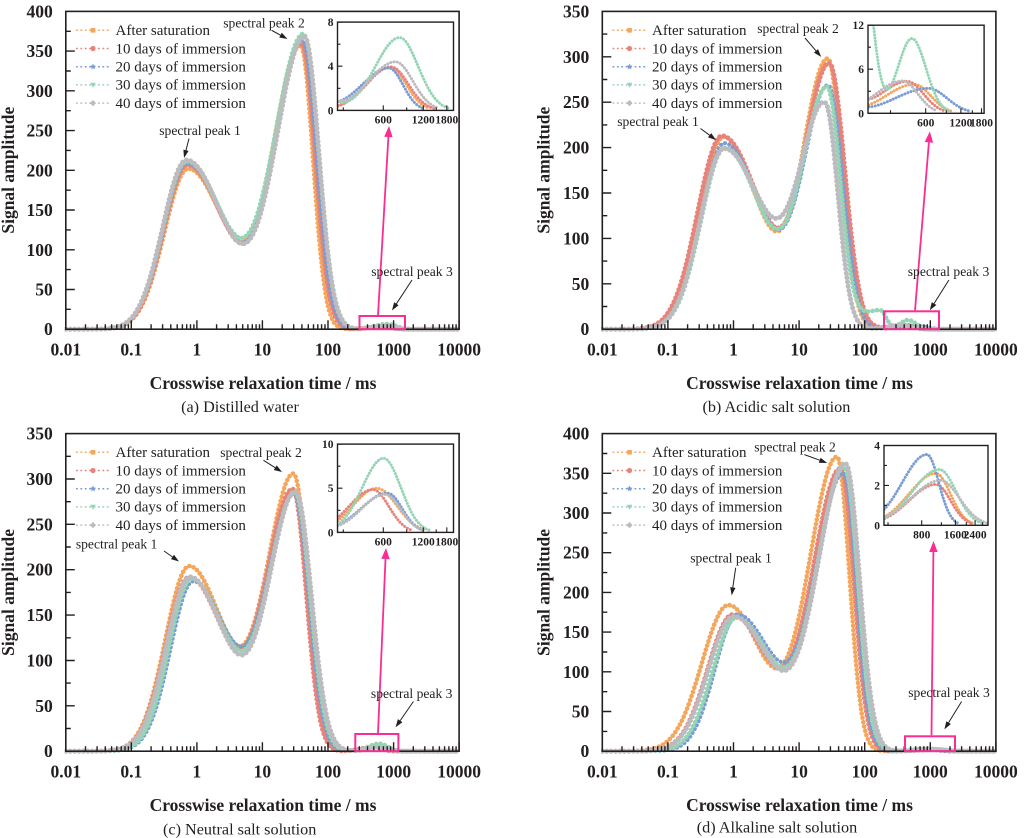 The image size is (1024, 838). Describe the element at coordinates (331, 489) in the screenshot. I see `svg-text: 5` at that location.